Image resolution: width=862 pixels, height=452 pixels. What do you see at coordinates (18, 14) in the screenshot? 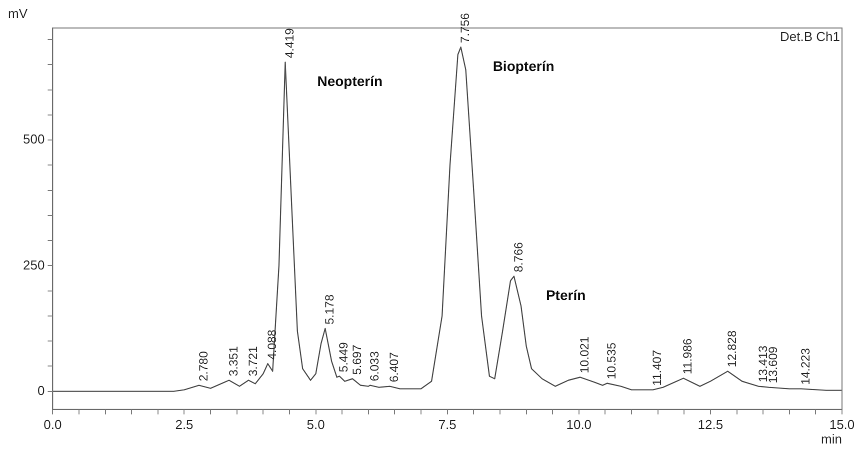
I see `y-axis-title: mV` at bounding box center [18, 14].